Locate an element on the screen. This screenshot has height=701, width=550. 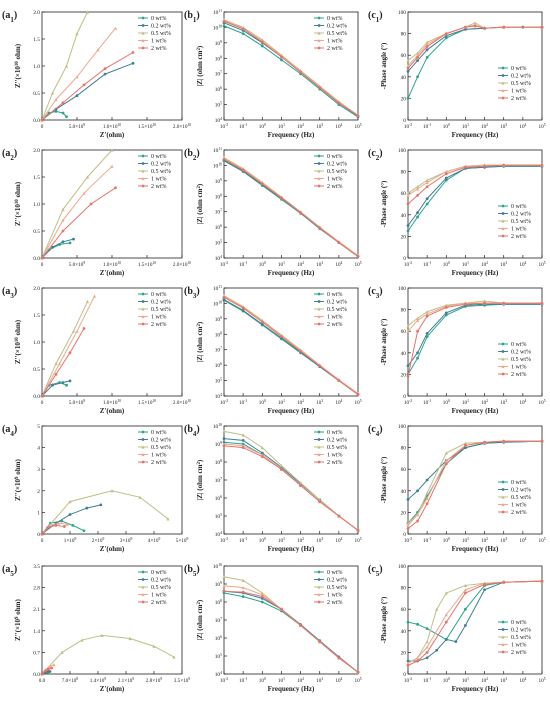
series-line-2wt is located at coordinates (78, 223).